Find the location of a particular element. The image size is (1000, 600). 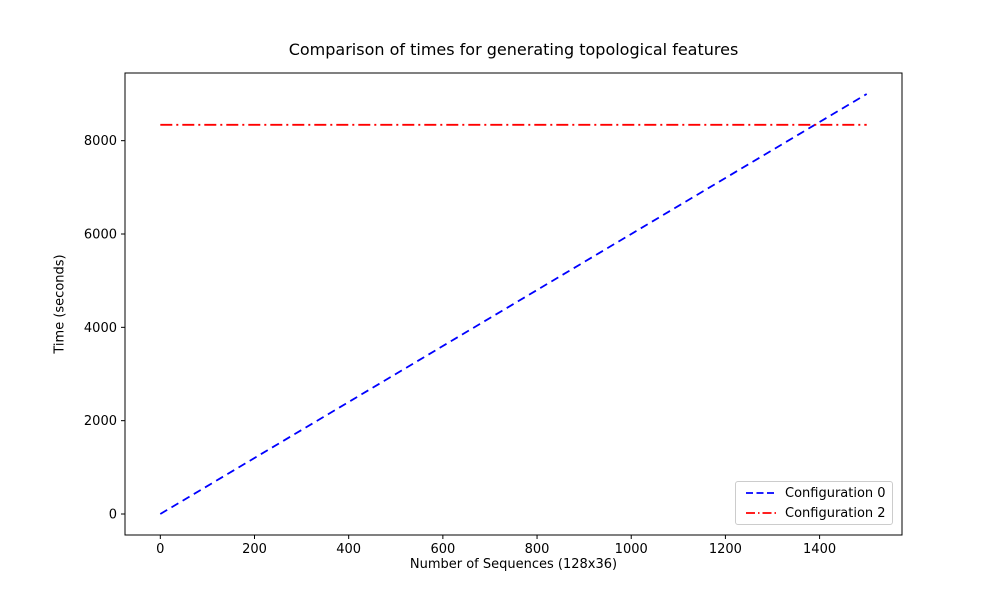

x-axis-label: Number of Sequences (128x36) is located at coordinates (513, 564).